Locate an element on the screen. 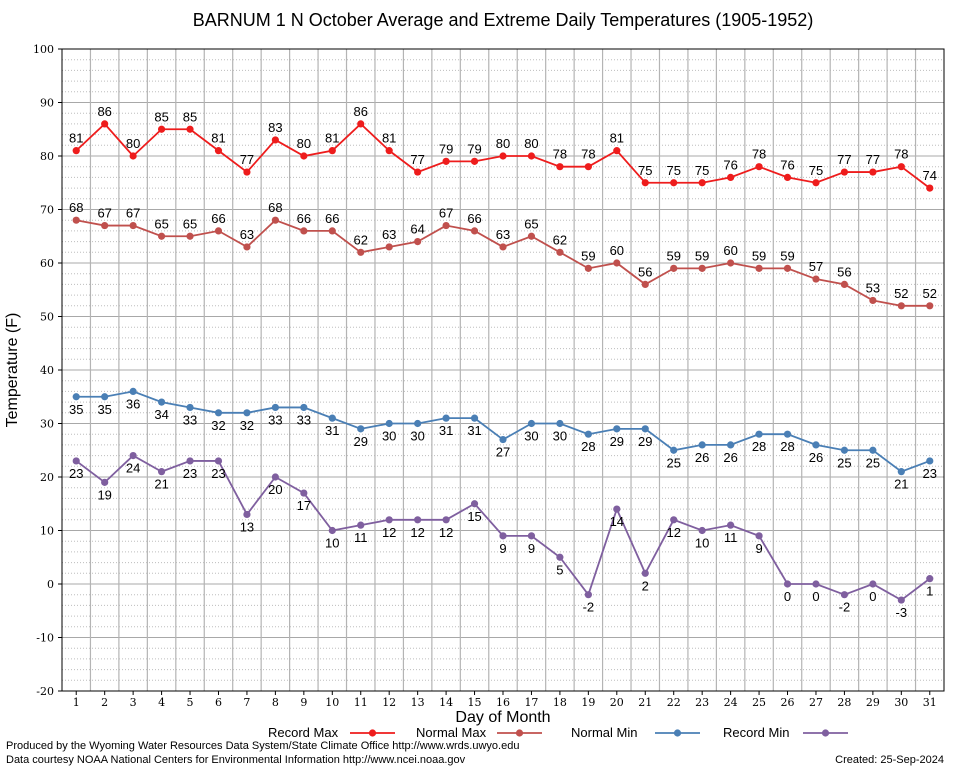  record-max-data-label: 79 is located at coordinates (446, 148).